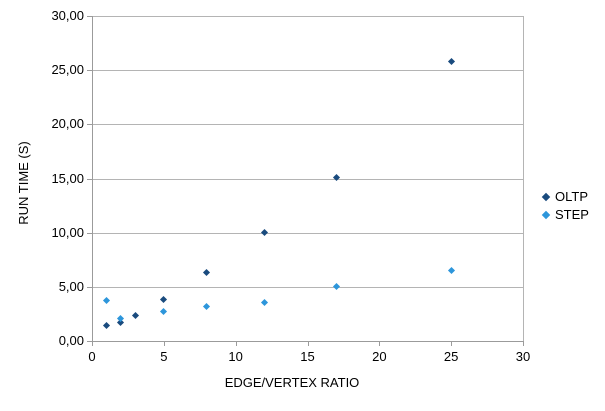 This screenshot has height=411, width=605. What do you see at coordinates (67, 232) in the screenshot?
I see `y-tick-label: 10,00` at bounding box center [67, 232].